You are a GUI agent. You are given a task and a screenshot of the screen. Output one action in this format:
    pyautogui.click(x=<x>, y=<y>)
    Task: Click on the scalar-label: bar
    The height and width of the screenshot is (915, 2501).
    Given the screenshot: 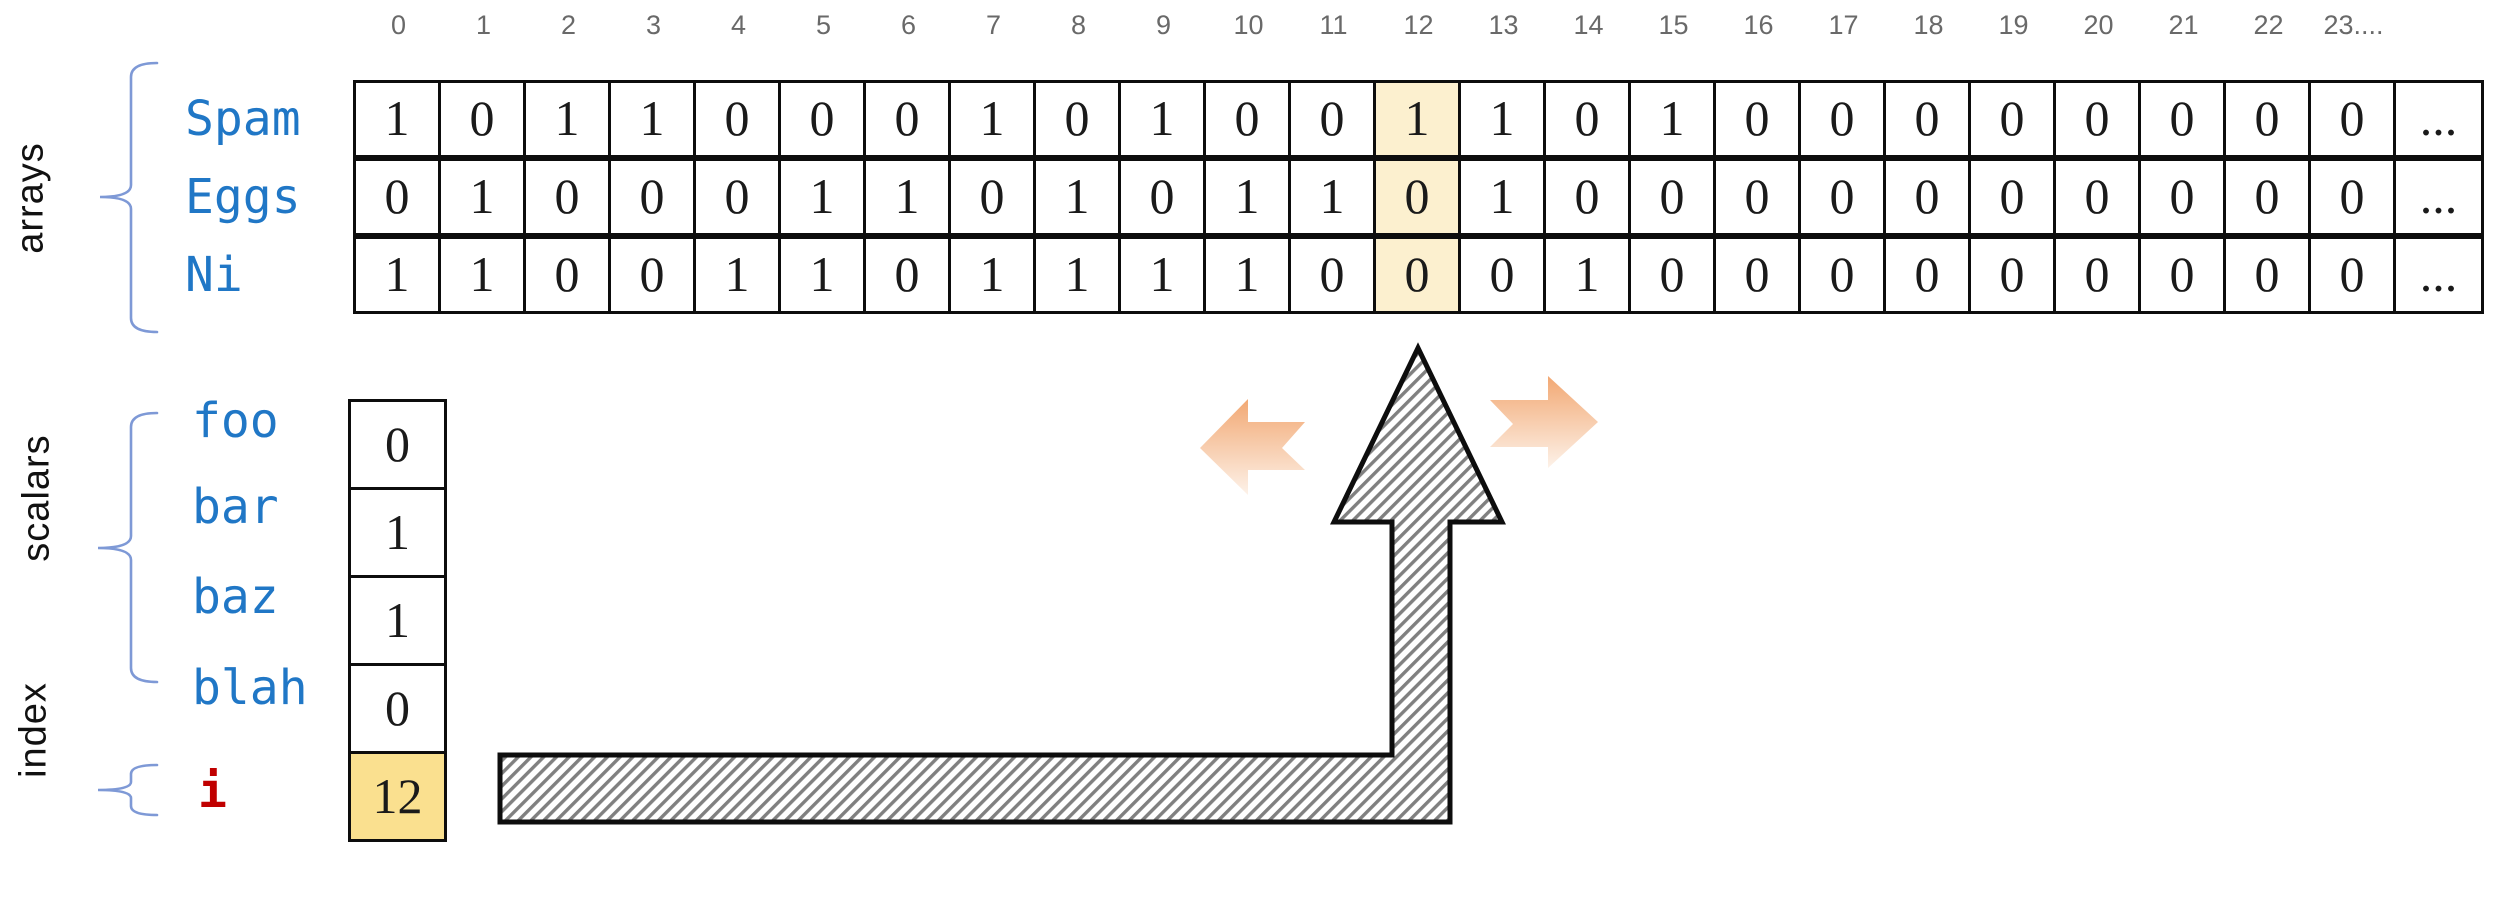 What is the action you would take?
    pyautogui.click(x=235, y=507)
    